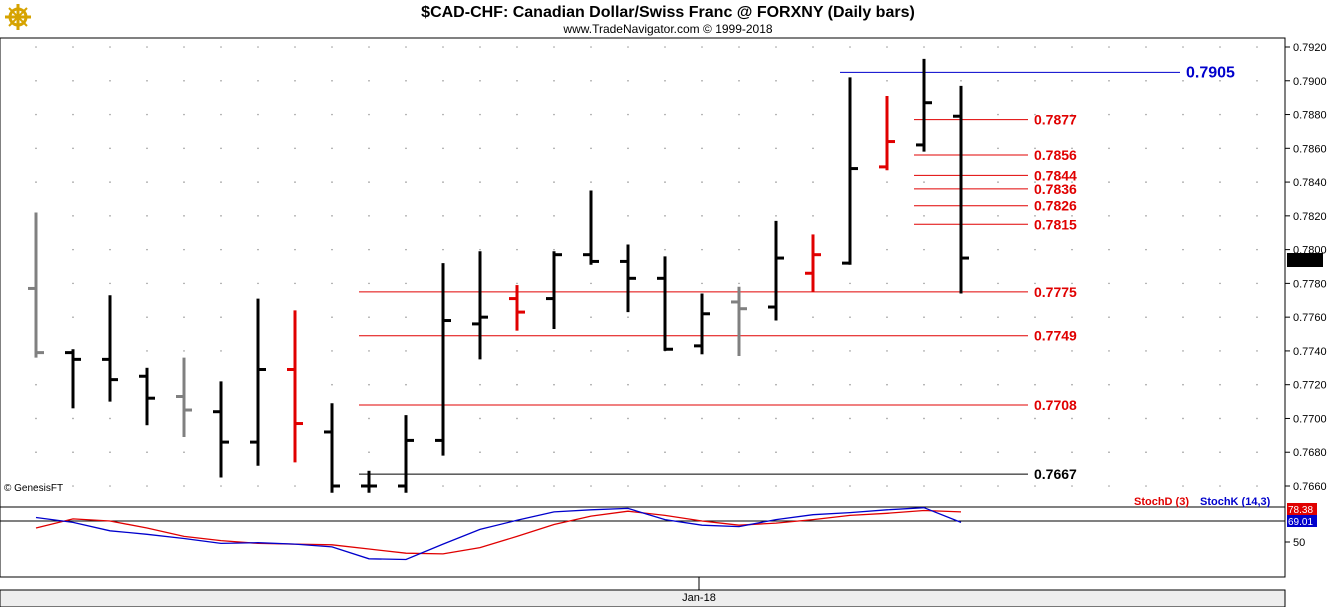 The height and width of the screenshot is (607, 1336). I want to click on stoch-panel, so click(643, 542).